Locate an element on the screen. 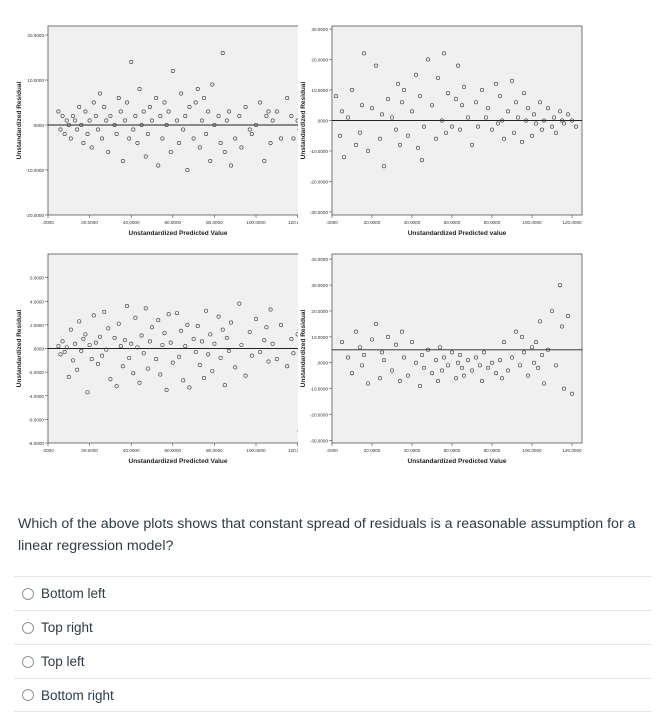 This screenshot has width=666, height=722. x-tick-label: 20.0000 is located at coordinates (89, 450).